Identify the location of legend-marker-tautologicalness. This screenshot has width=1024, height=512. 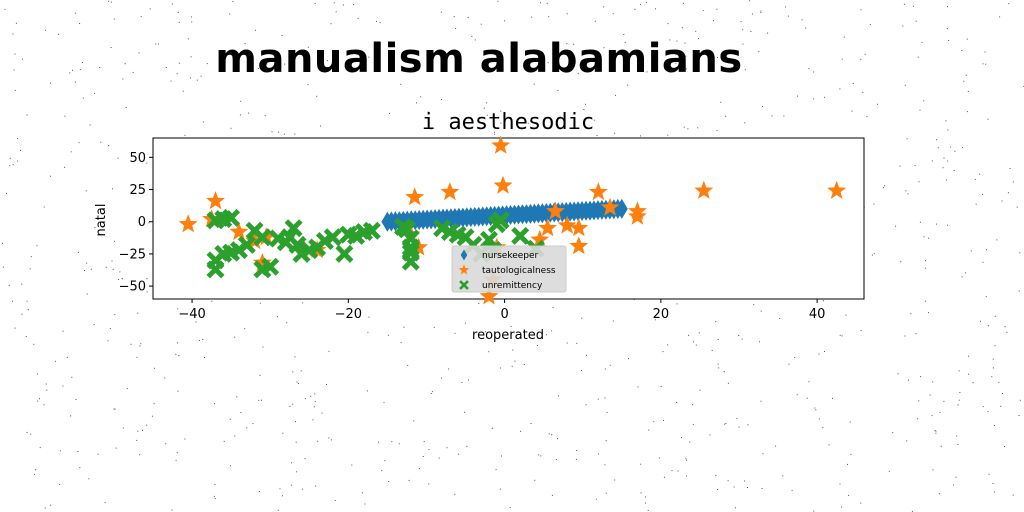
(464, 269).